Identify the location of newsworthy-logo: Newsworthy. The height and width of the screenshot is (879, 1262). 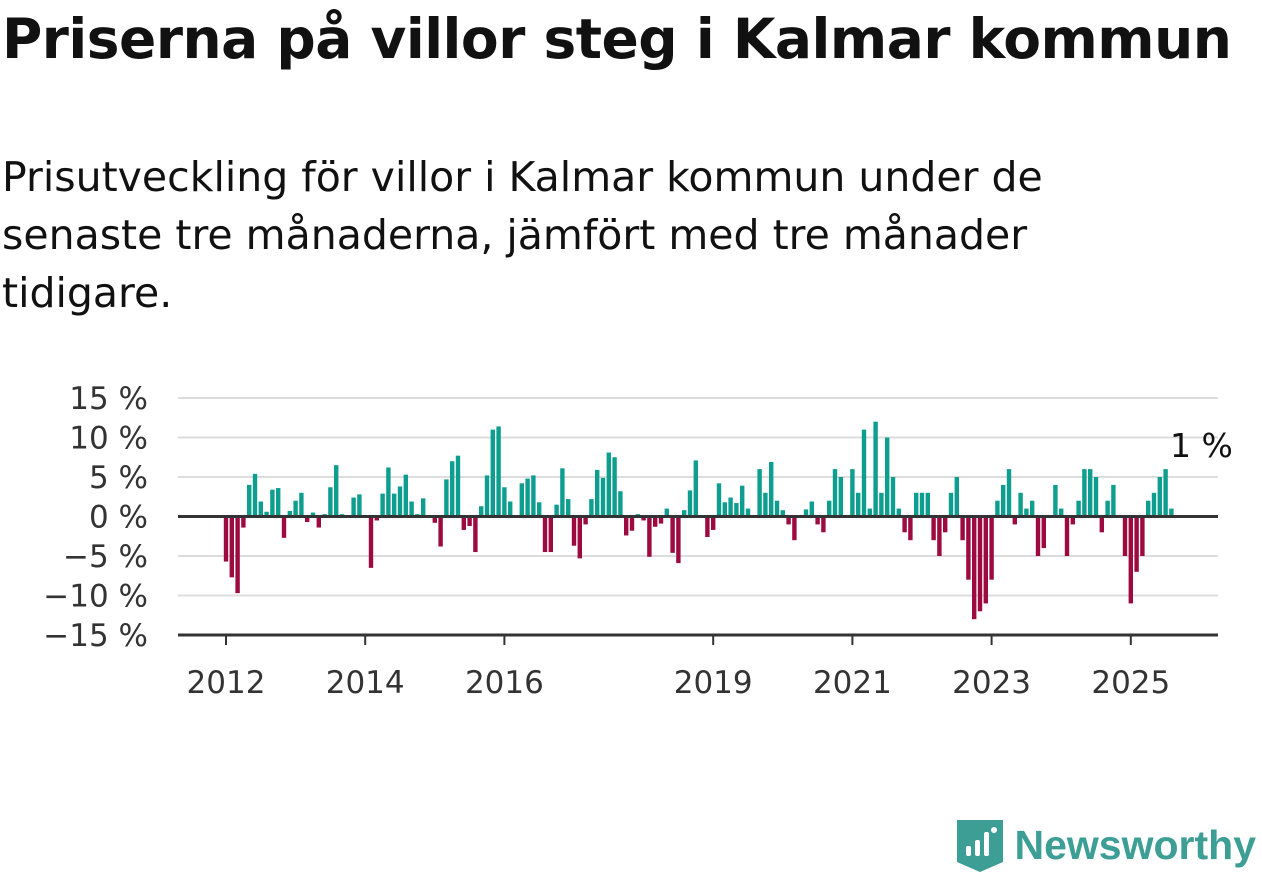
(1106, 845).